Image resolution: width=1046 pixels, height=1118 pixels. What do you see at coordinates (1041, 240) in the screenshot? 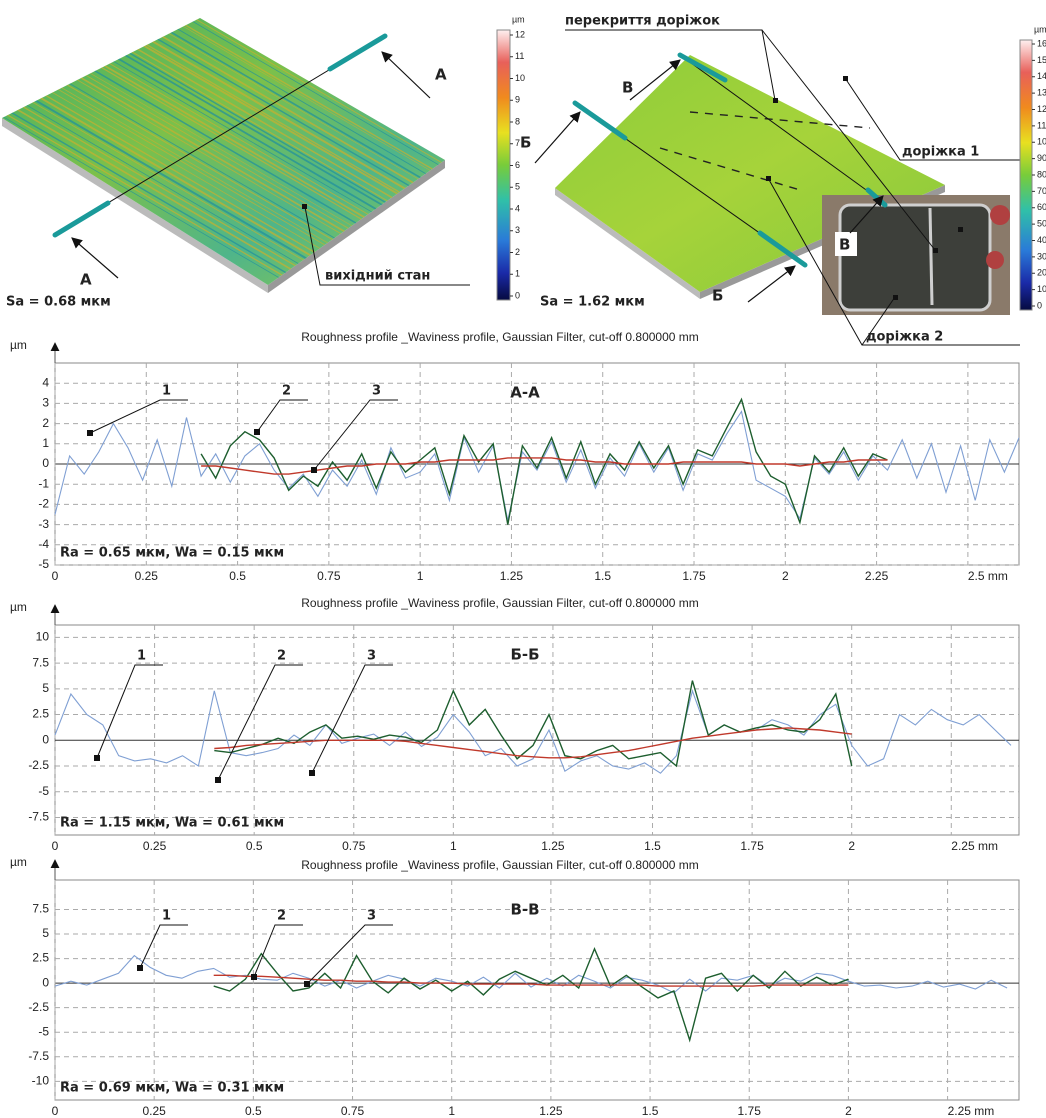
I see `colorbar-label: 40` at bounding box center [1041, 240].